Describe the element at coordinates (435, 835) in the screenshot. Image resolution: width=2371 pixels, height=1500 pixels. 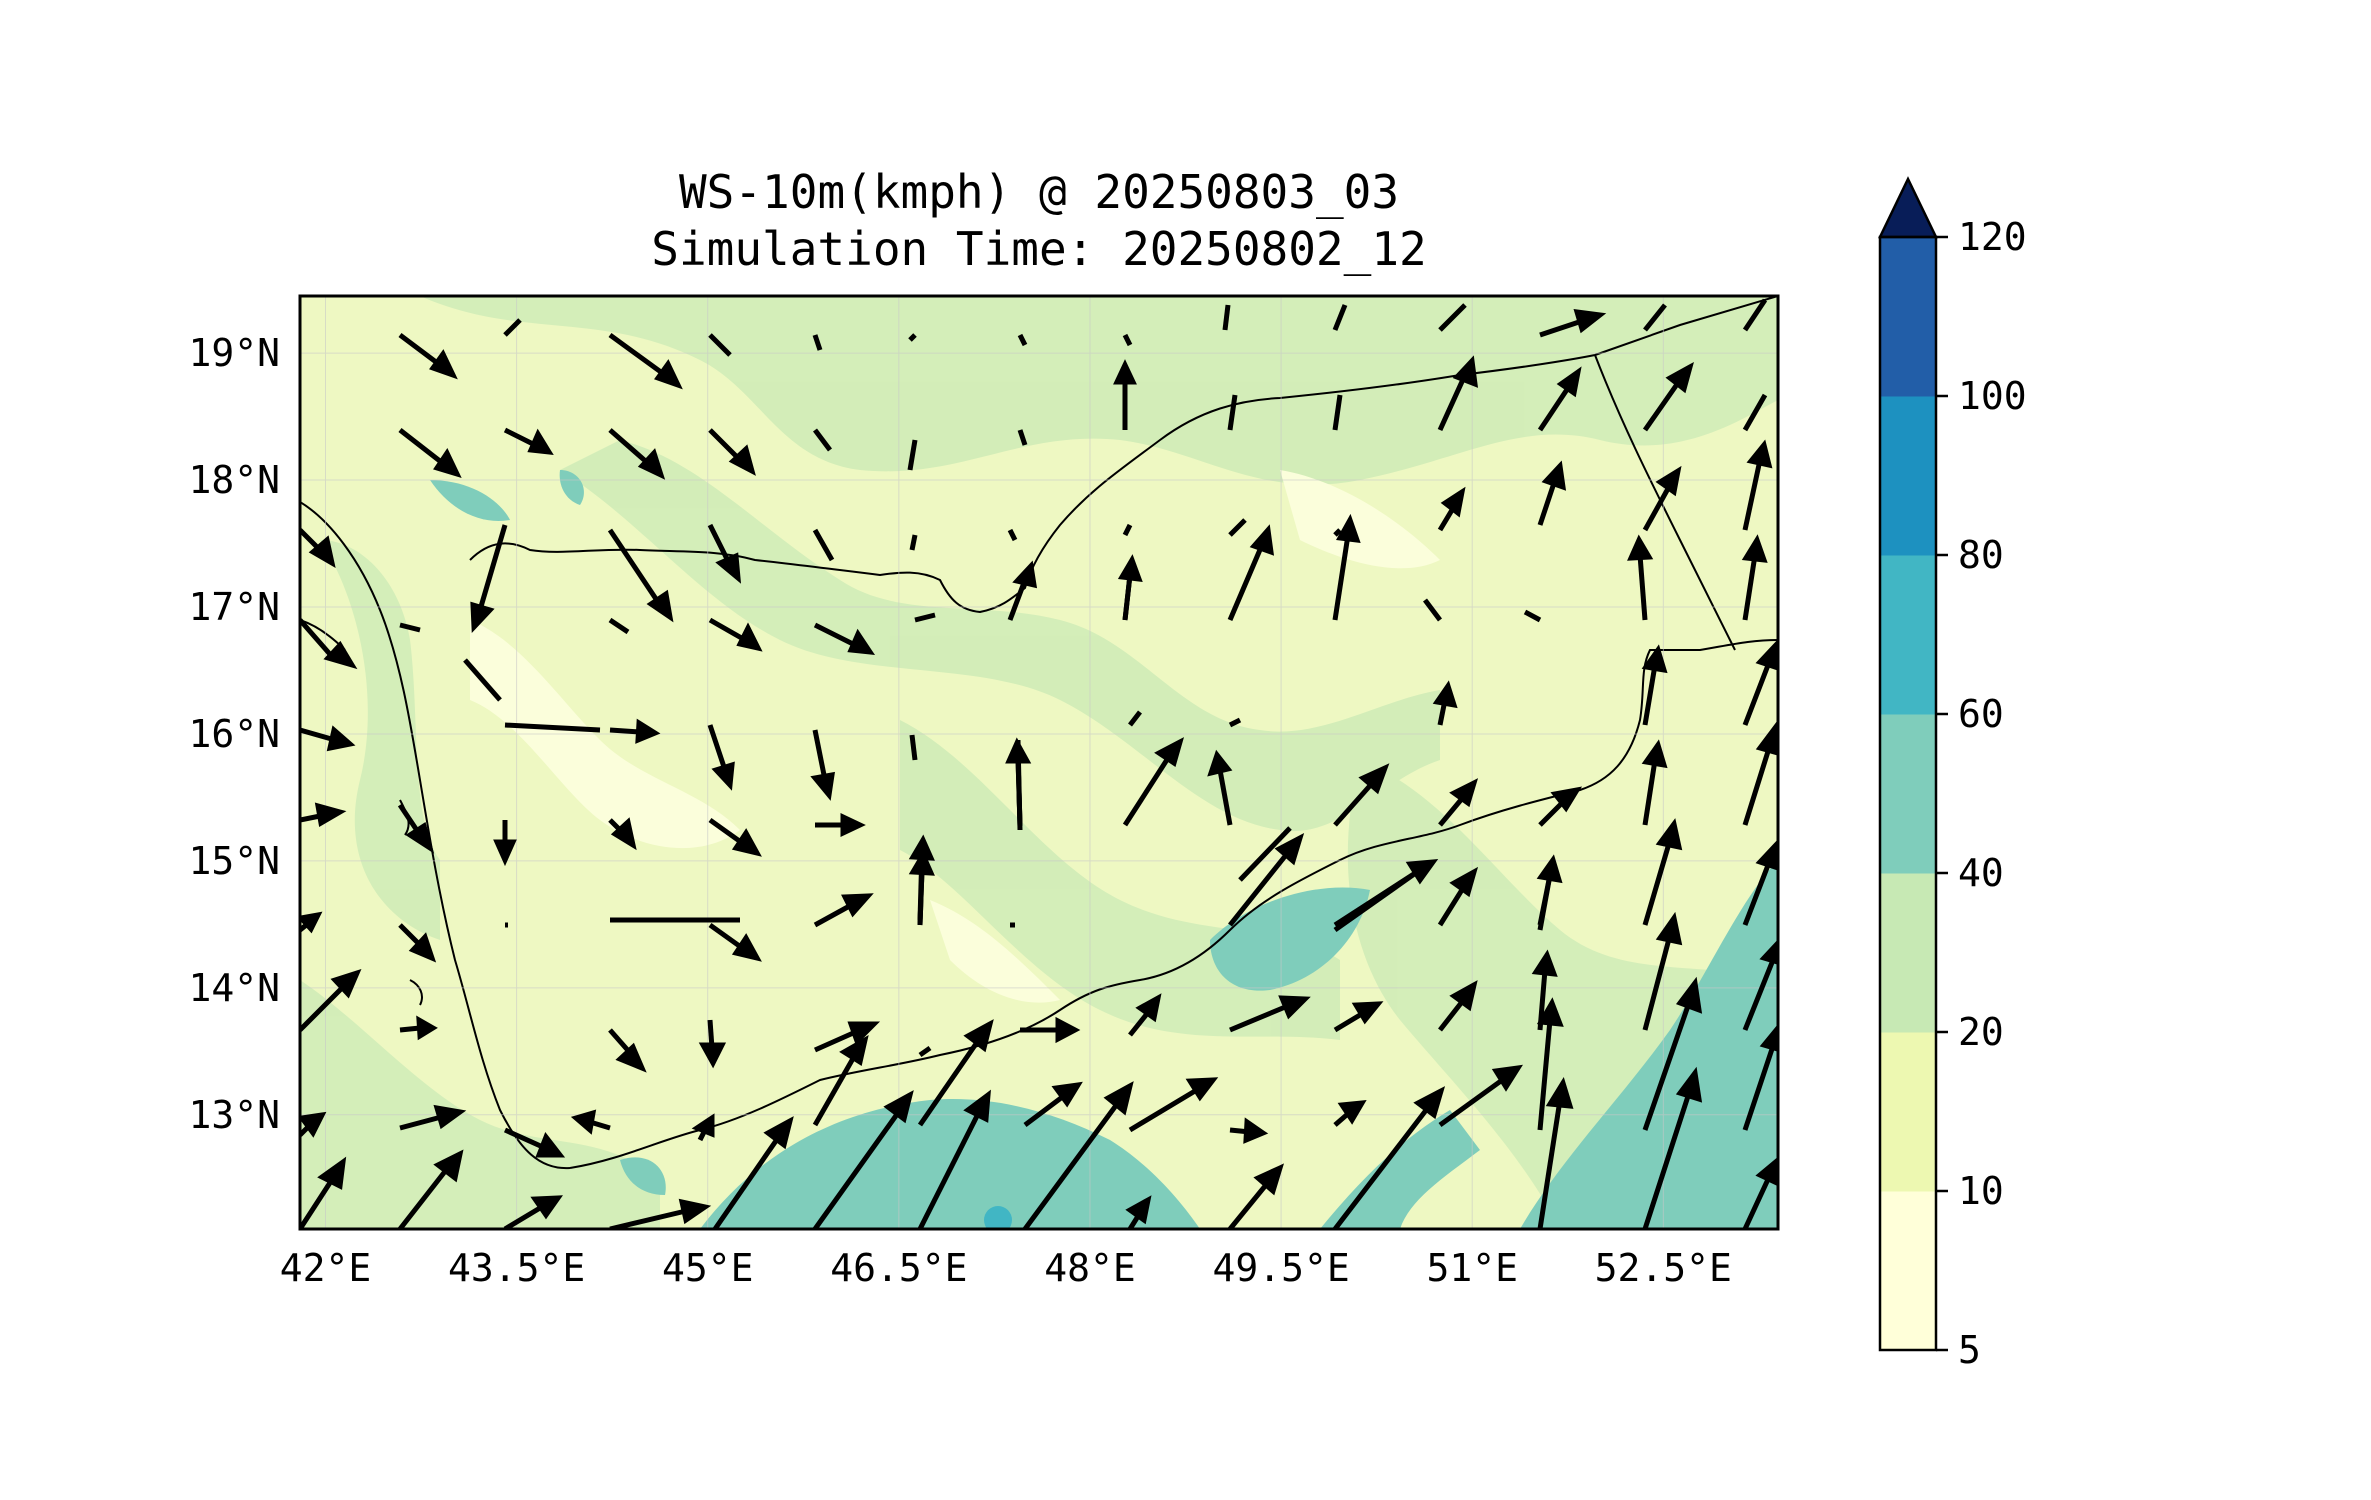
I see `coastline-red-sea` at that location.